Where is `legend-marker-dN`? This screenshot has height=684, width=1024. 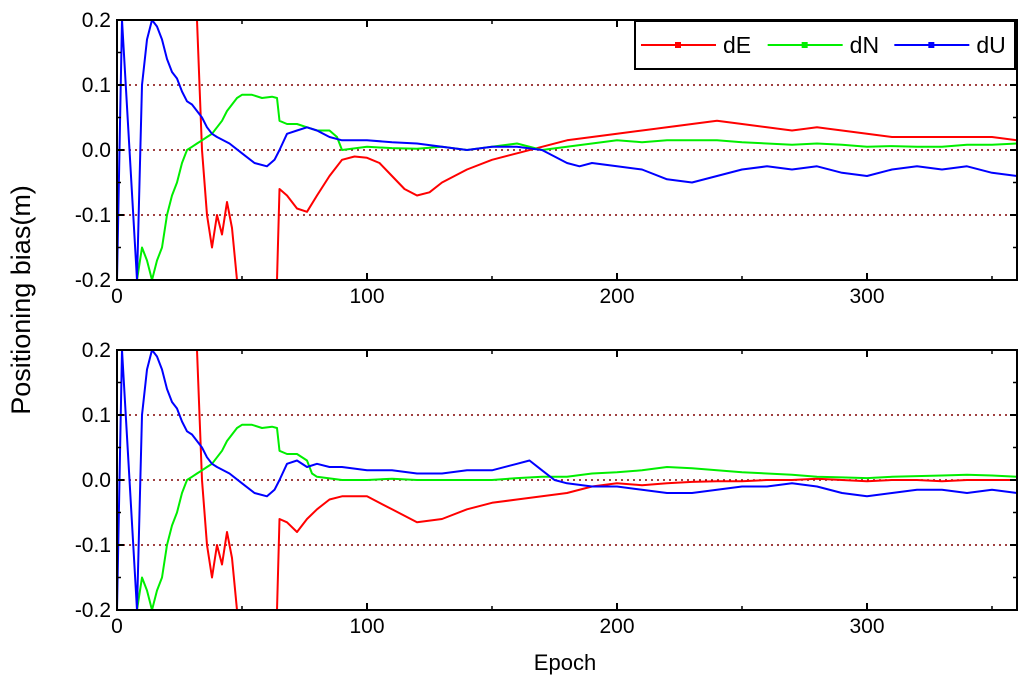 legend-marker-dN is located at coordinates (804, 45).